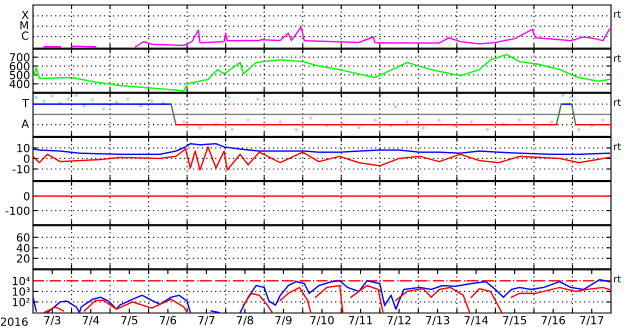 The width and height of the screenshot is (633, 334). Describe the element at coordinates (360, 321) in the screenshot. I see `x-tick-label: 7/11` at that location.